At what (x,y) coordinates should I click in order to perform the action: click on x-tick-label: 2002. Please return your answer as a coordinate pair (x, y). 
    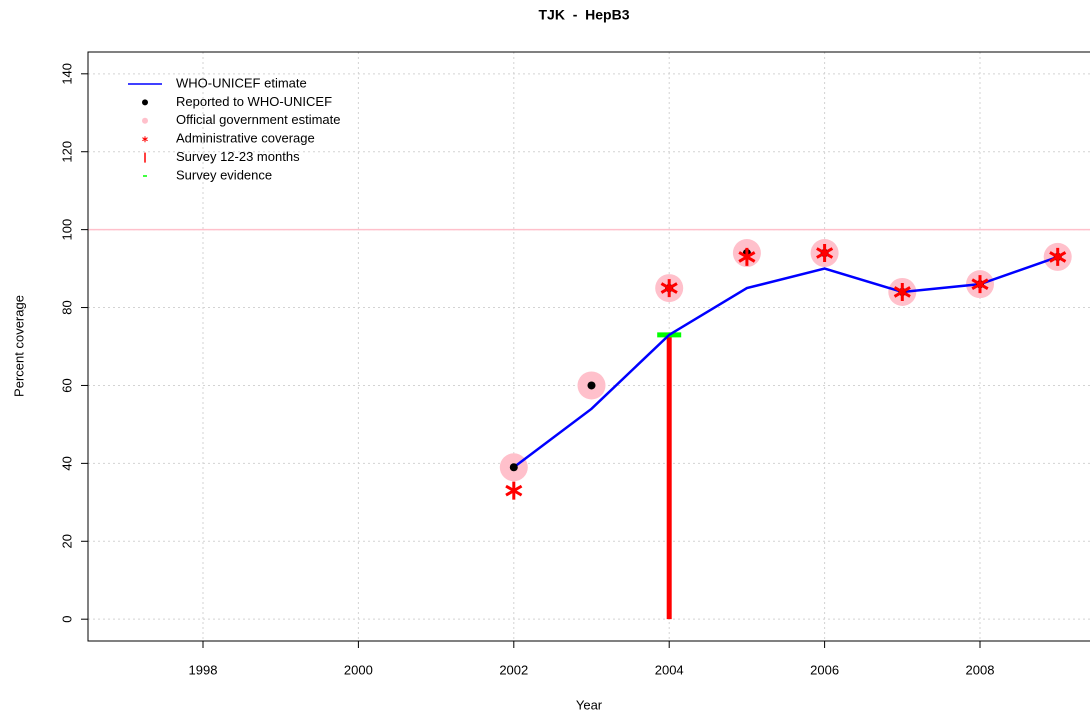
    Looking at the image, I should click on (513, 669).